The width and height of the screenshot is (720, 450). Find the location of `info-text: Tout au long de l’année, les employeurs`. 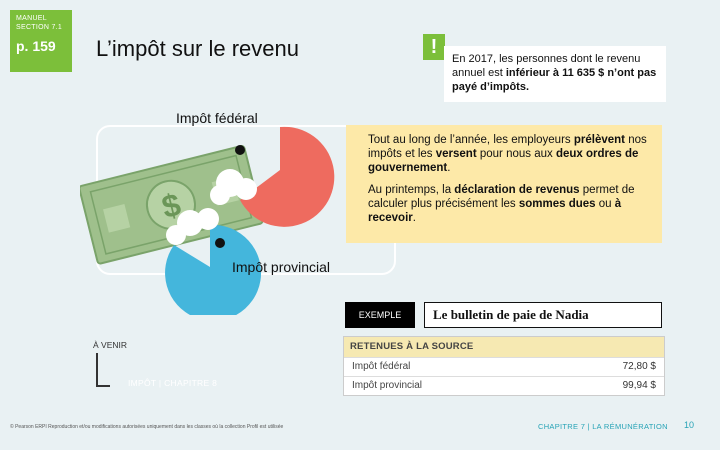

info-text: Tout au long de l’année, les employeurs is located at coordinates (471, 140).